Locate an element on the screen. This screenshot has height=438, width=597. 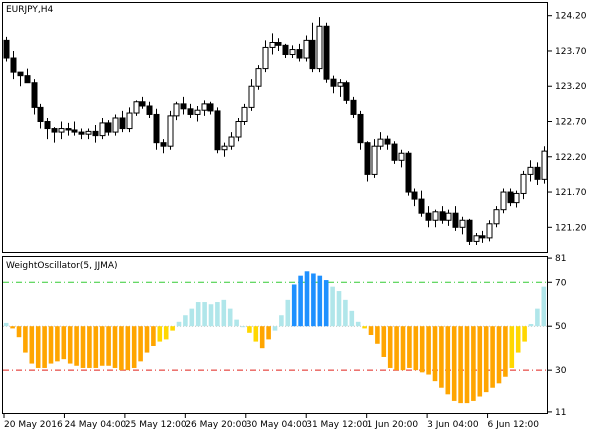
time-tick-label: 6 Jun 12:00 is located at coordinates (514, 425).